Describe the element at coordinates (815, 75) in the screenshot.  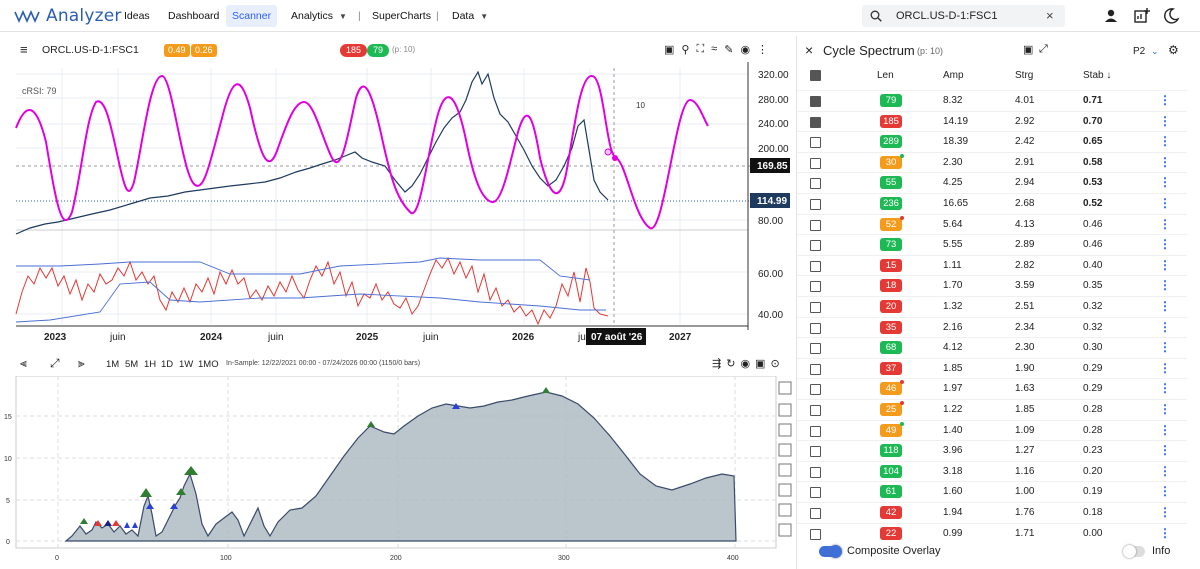
I see `select-all-checkbox` at that location.